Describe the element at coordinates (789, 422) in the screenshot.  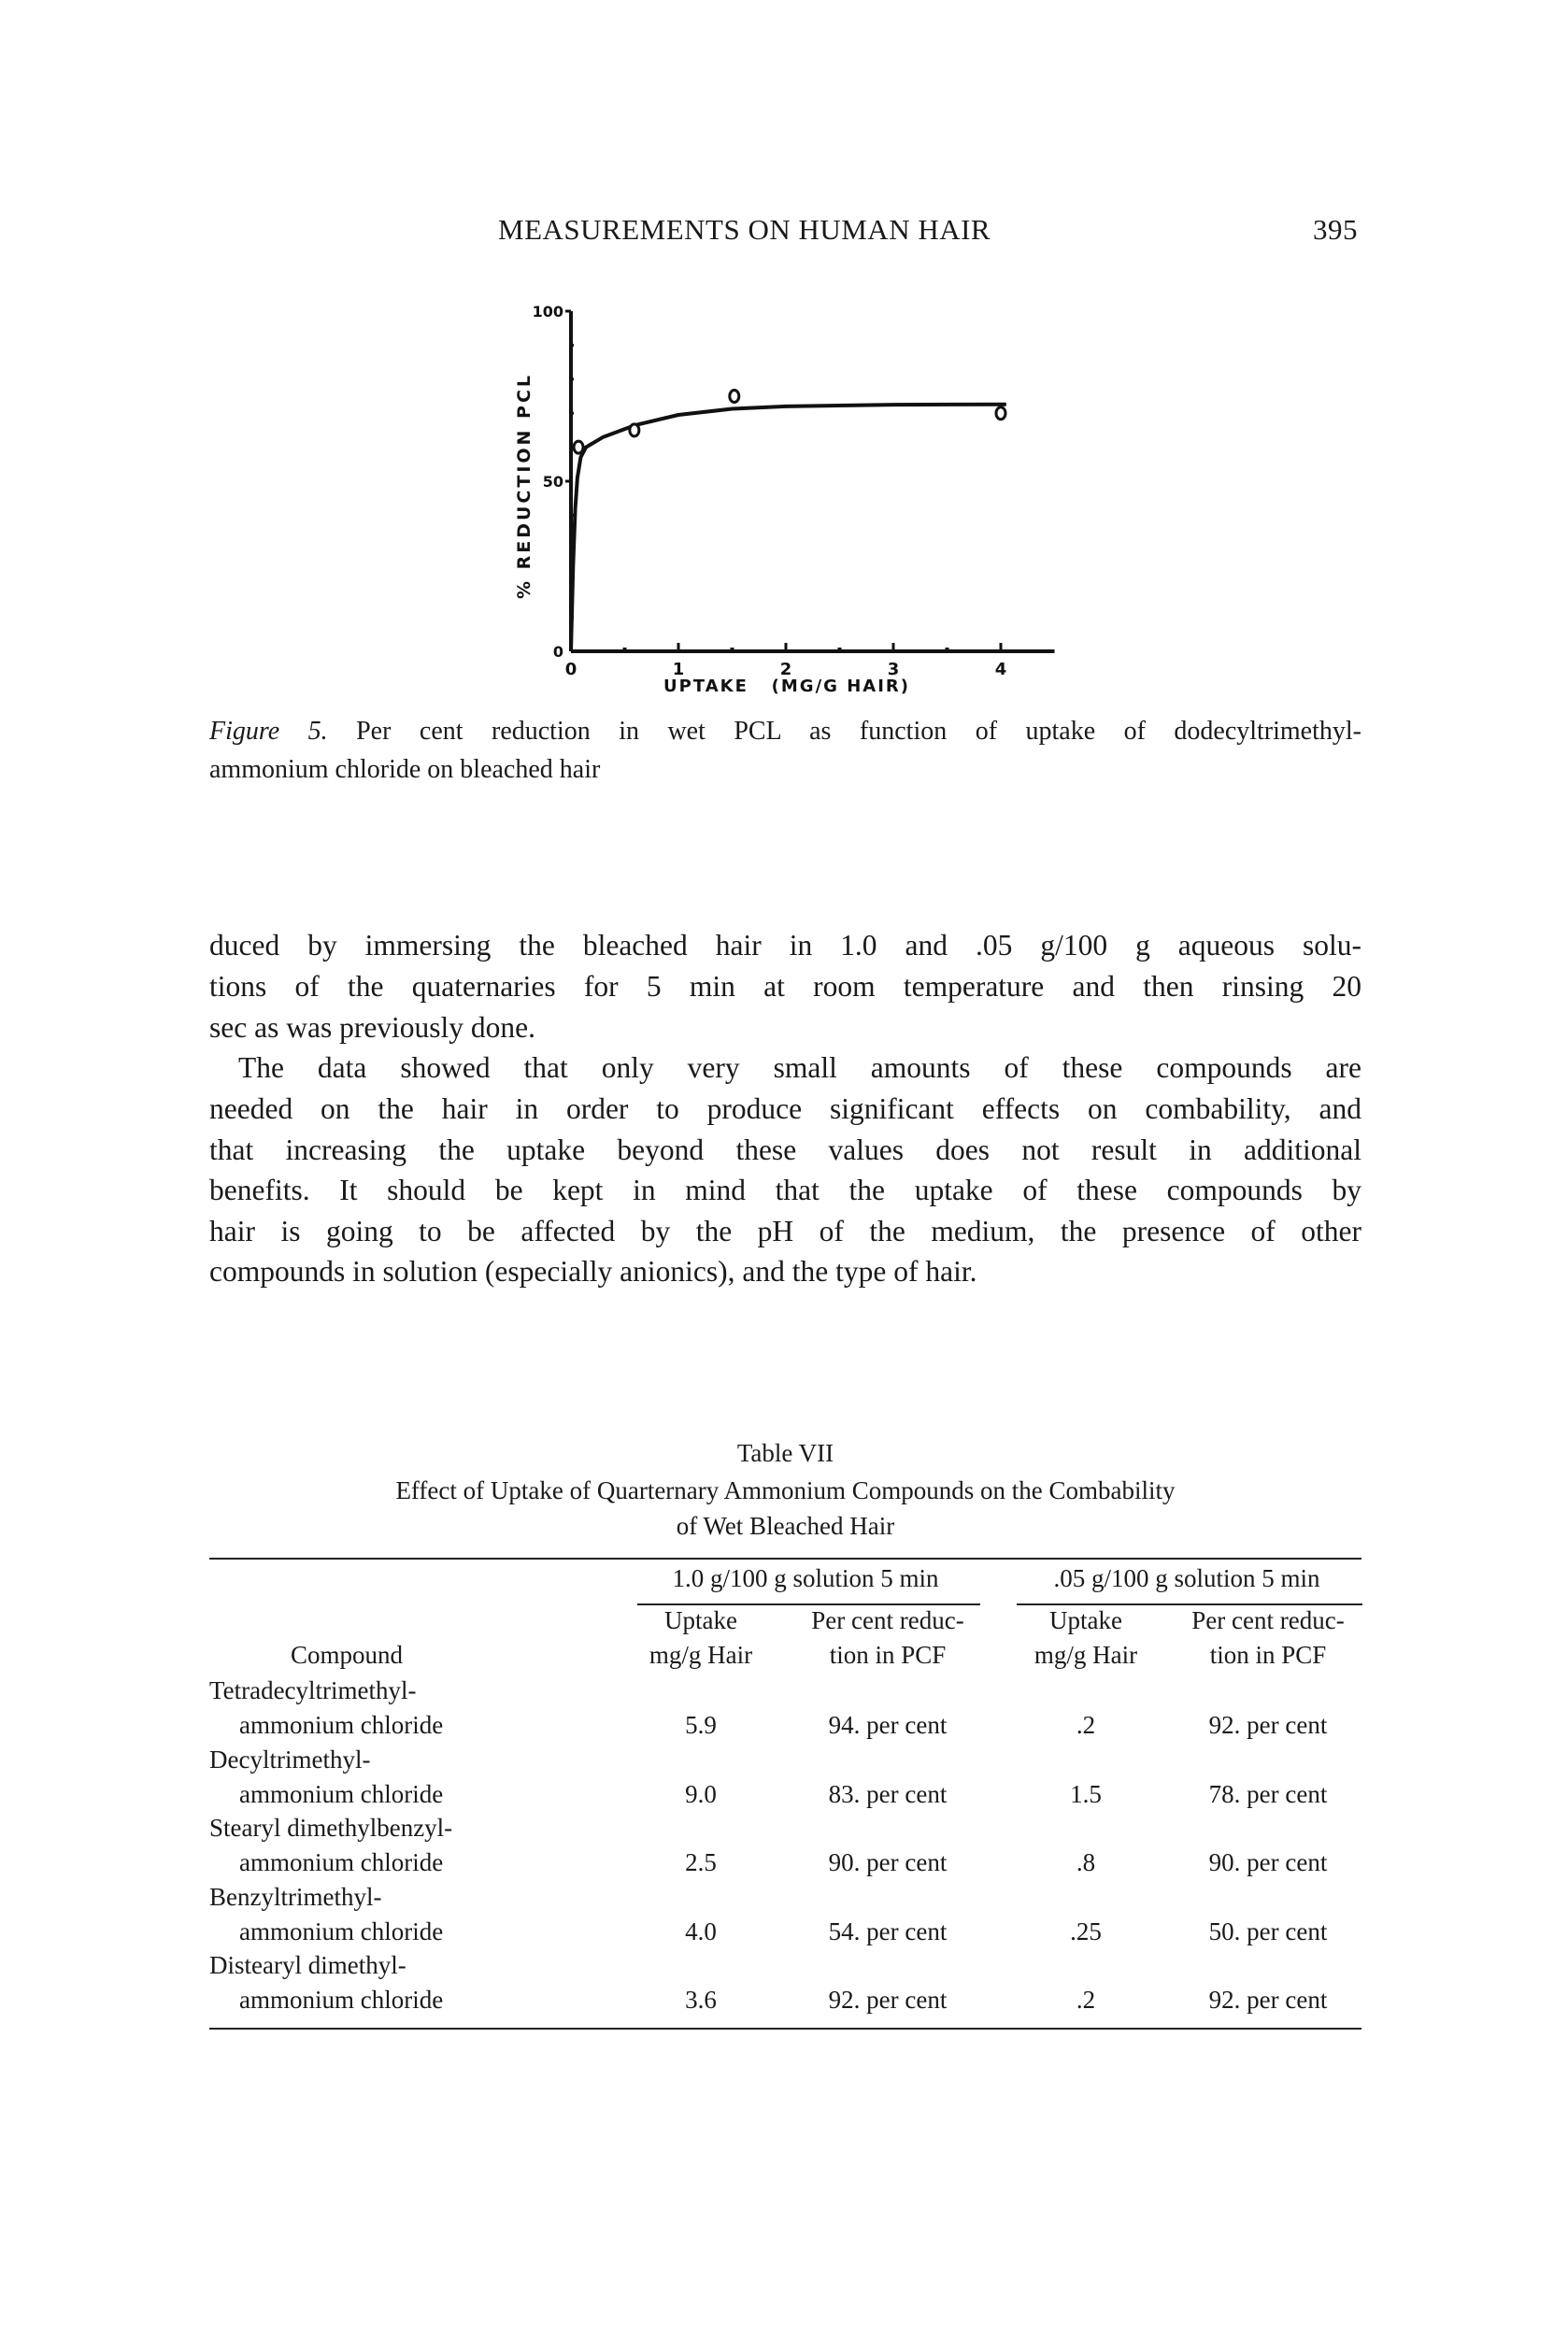
I see `data-points` at that location.